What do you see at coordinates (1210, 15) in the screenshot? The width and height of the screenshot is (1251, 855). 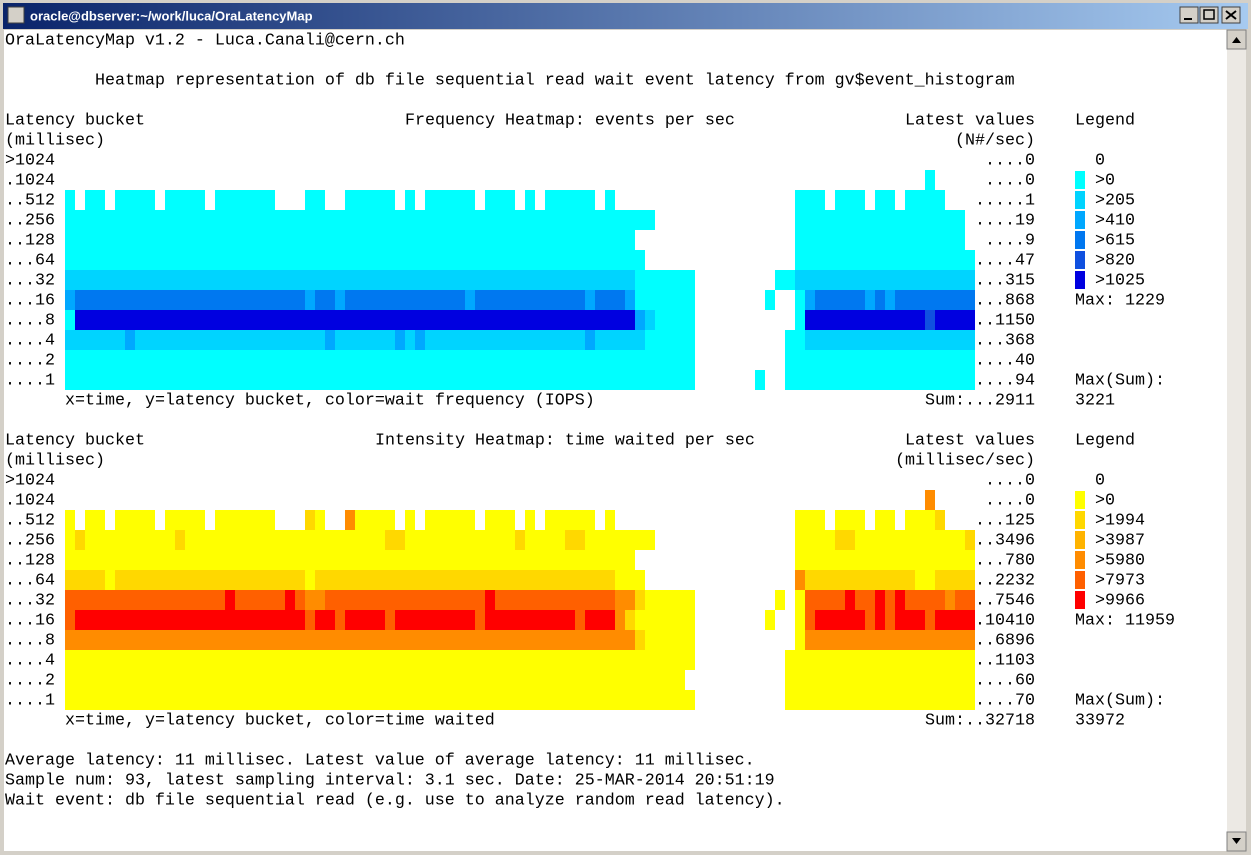 I see `window-buttons` at bounding box center [1210, 15].